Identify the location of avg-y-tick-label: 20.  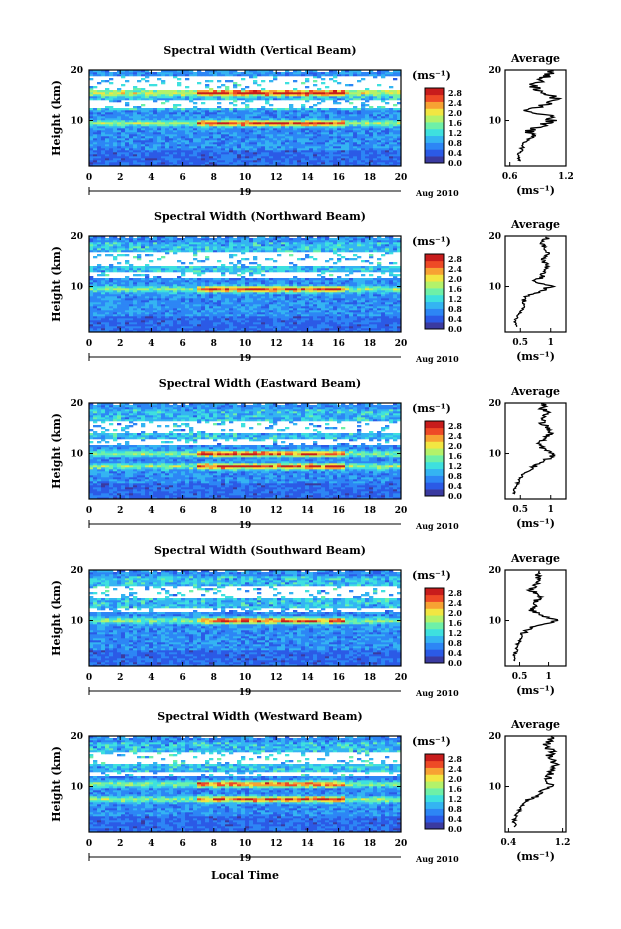
(494, 404).